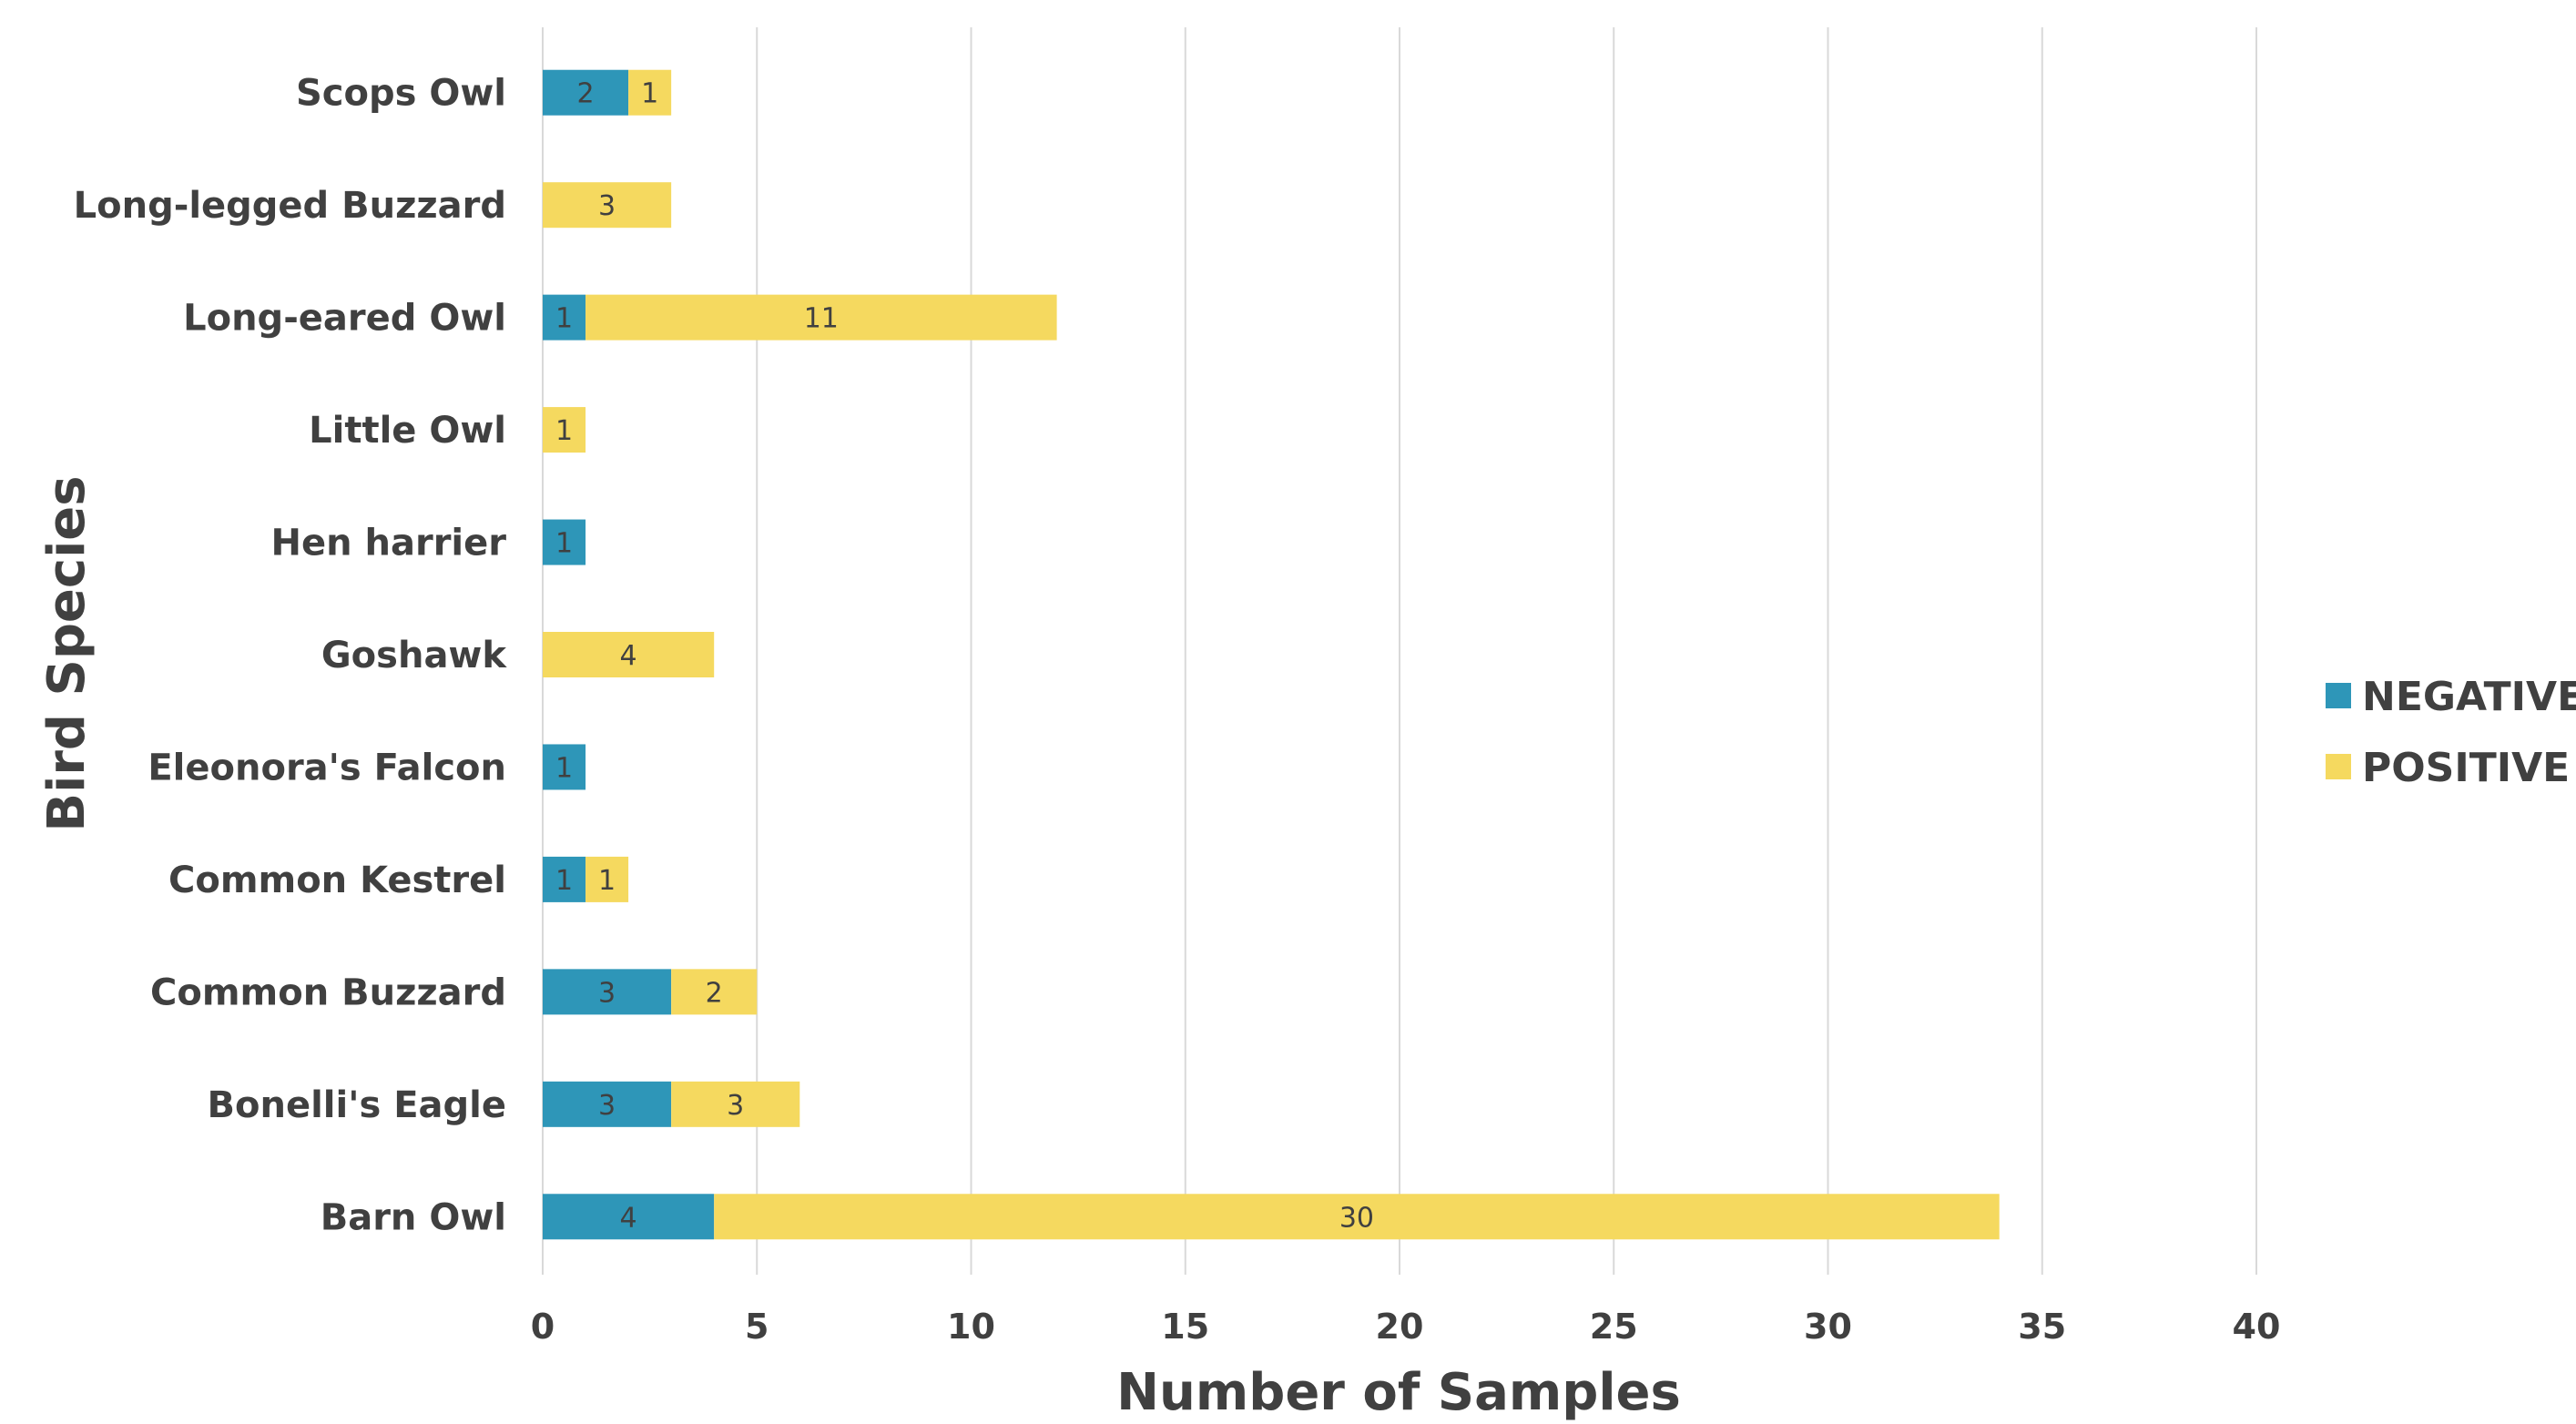  I want to click on data-label-bonelli-s-eagle-positive: 3, so click(735, 1106).